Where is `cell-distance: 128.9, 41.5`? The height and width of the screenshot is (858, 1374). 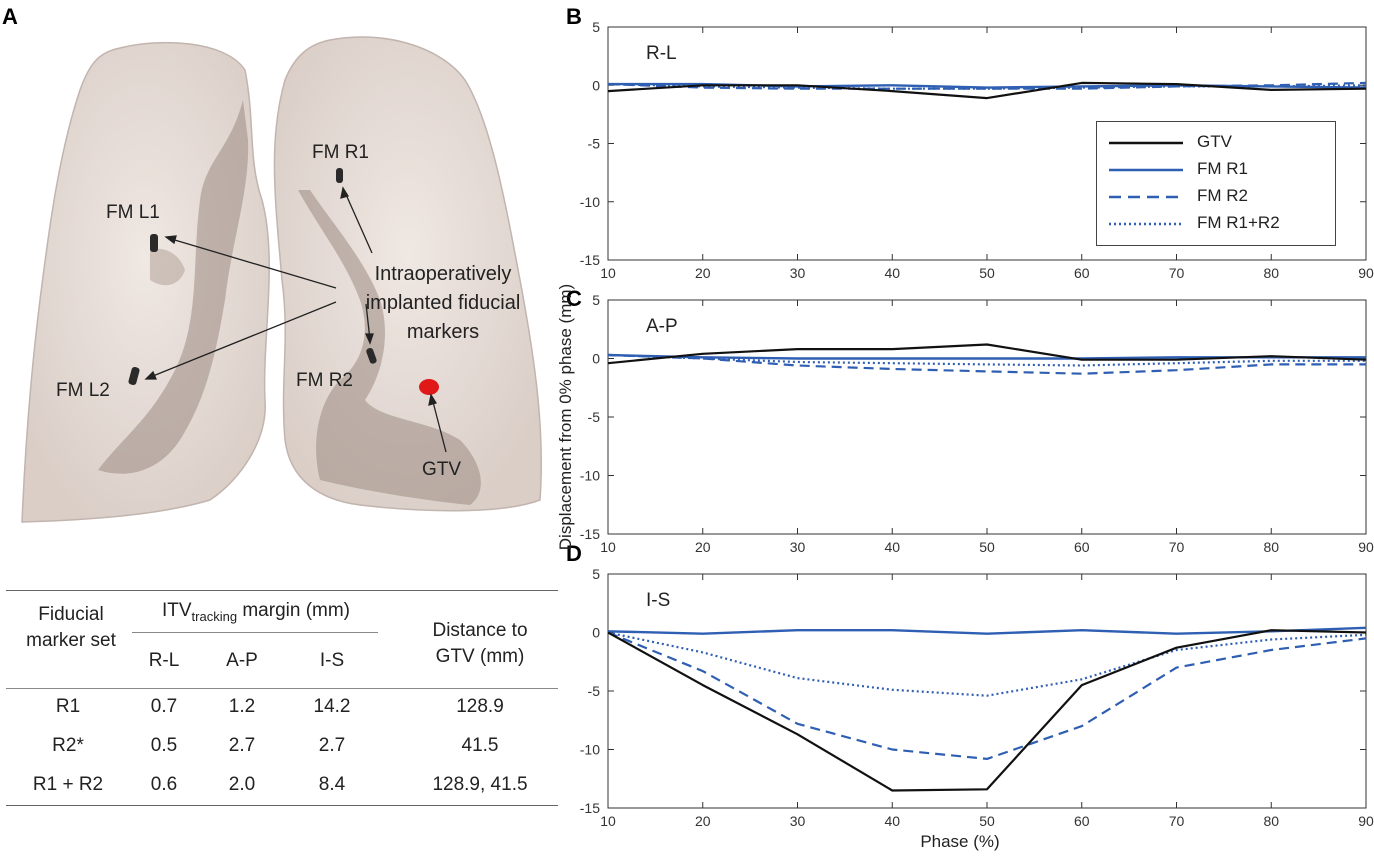
cell-distance: 128.9, 41.5 is located at coordinates (480, 784).